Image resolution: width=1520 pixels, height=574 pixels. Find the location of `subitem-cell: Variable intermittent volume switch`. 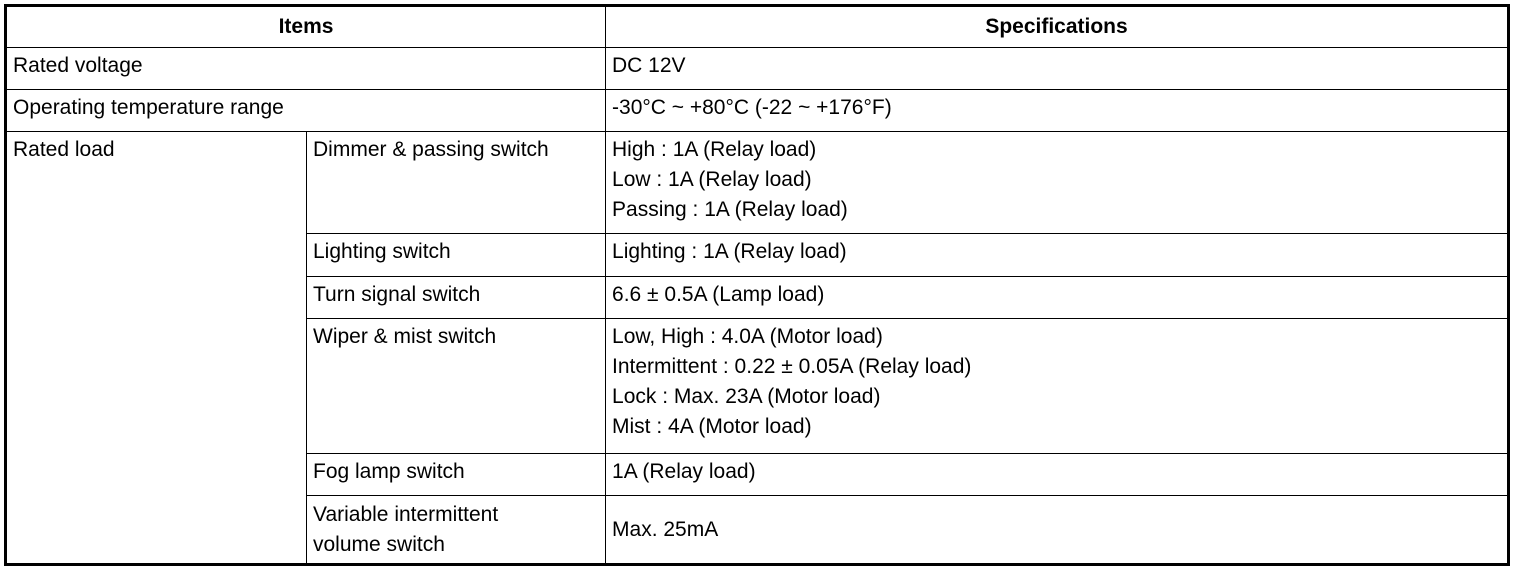

subitem-cell: Variable intermittent volume switch is located at coordinates (456, 530).